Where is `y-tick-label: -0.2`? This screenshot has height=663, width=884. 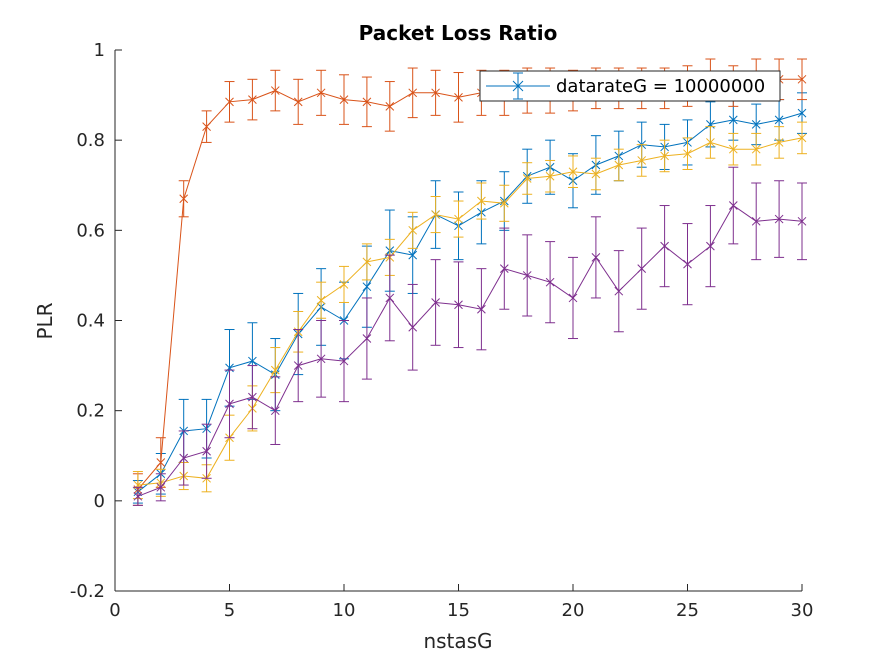 y-tick-label: -0.2 is located at coordinates (87, 591).